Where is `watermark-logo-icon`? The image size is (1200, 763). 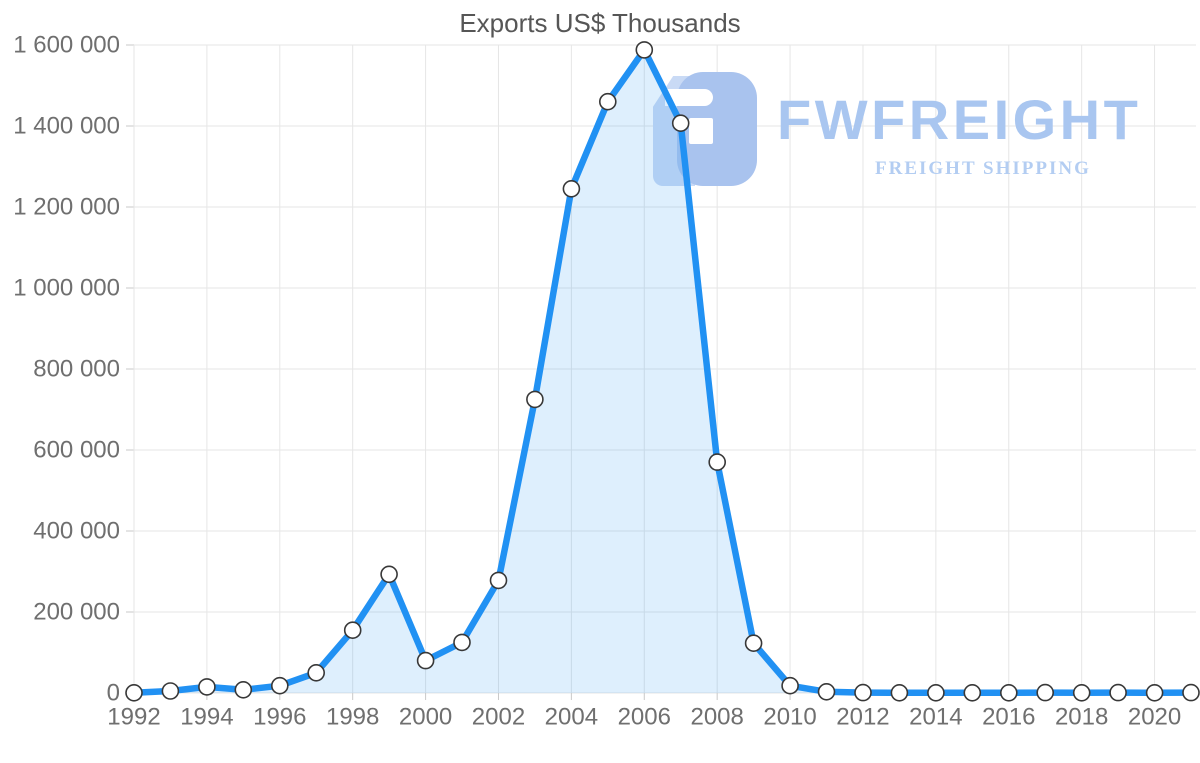
watermark-logo-icon is located at coordinates (705, 129).